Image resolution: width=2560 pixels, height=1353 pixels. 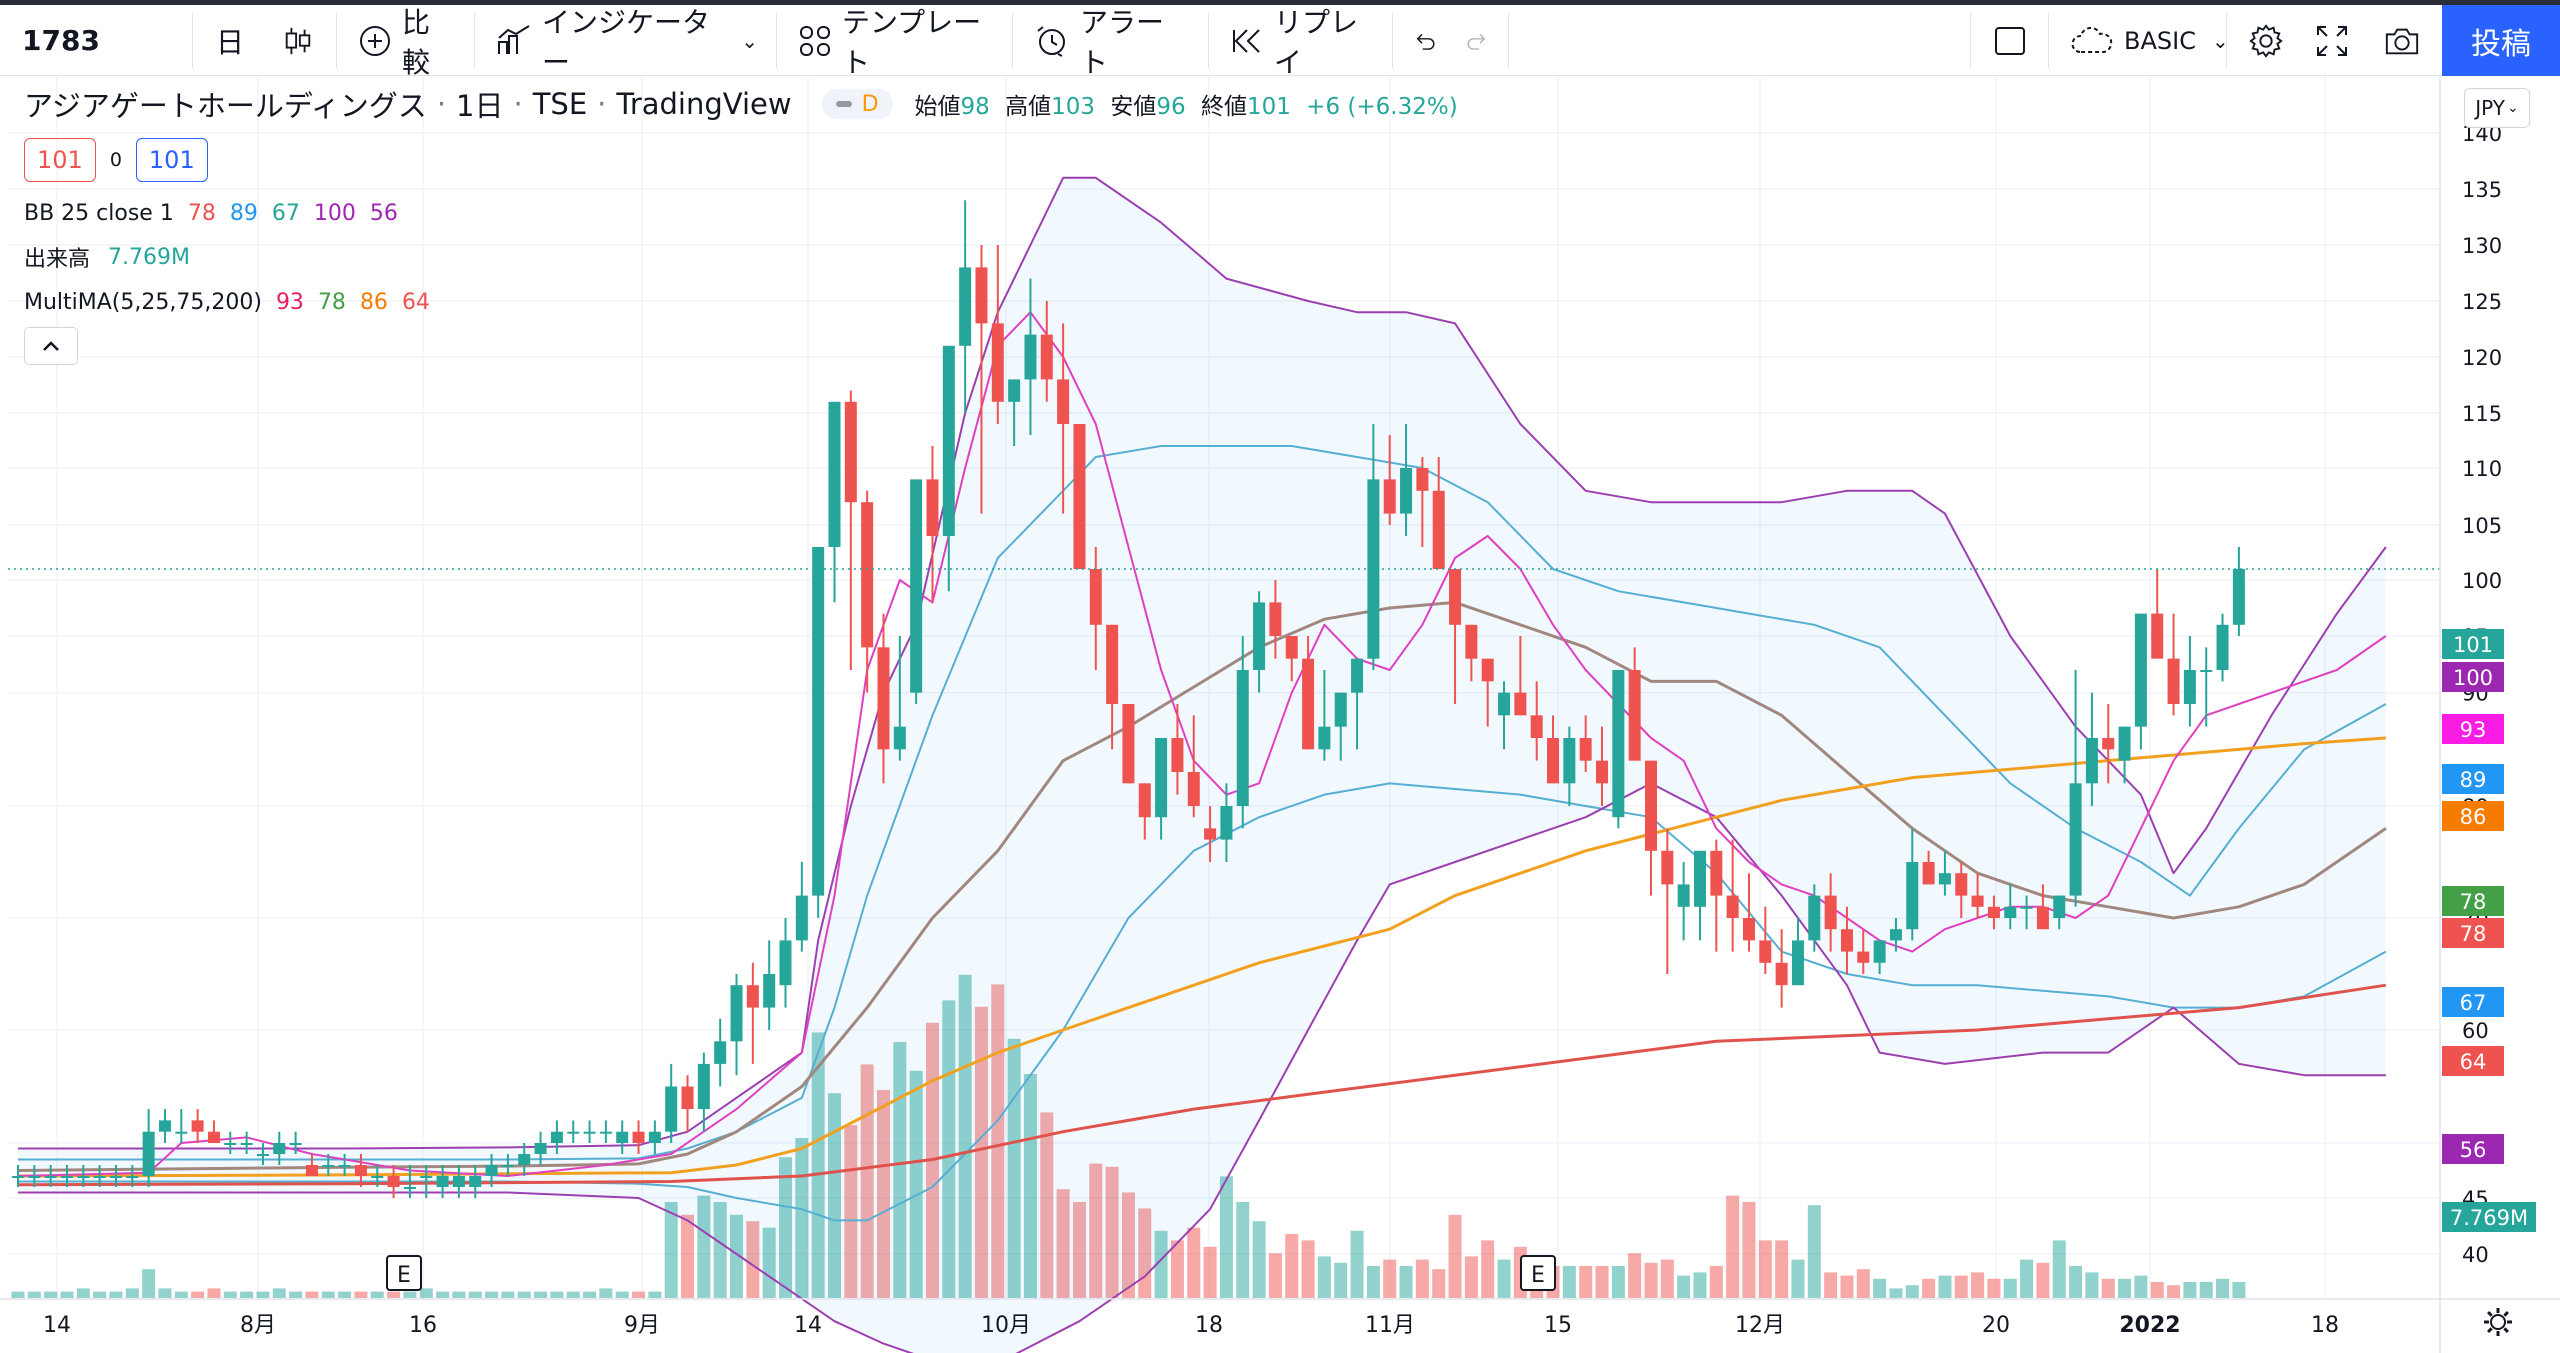 What do you see at coordinates (857, 104) in the screenshot?
I see `market-status-pill: D` at bounding box center [857, 104].